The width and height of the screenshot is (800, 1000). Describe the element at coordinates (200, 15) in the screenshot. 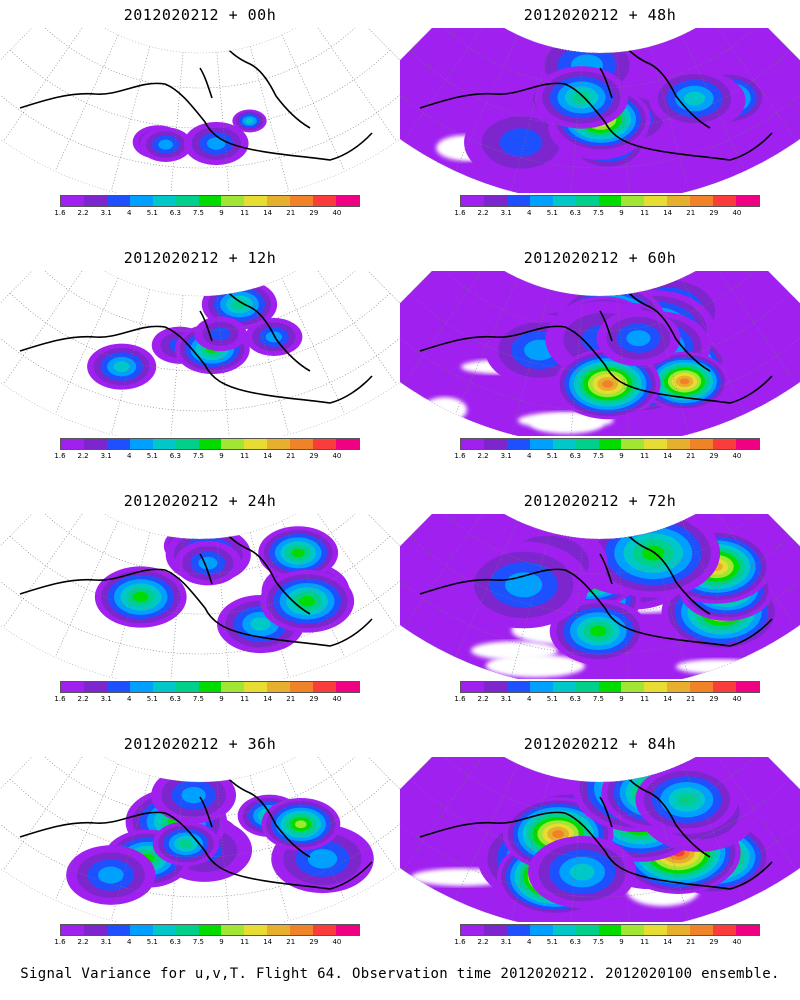

I see `panel-title: 2012020212 + 00h` at that location.